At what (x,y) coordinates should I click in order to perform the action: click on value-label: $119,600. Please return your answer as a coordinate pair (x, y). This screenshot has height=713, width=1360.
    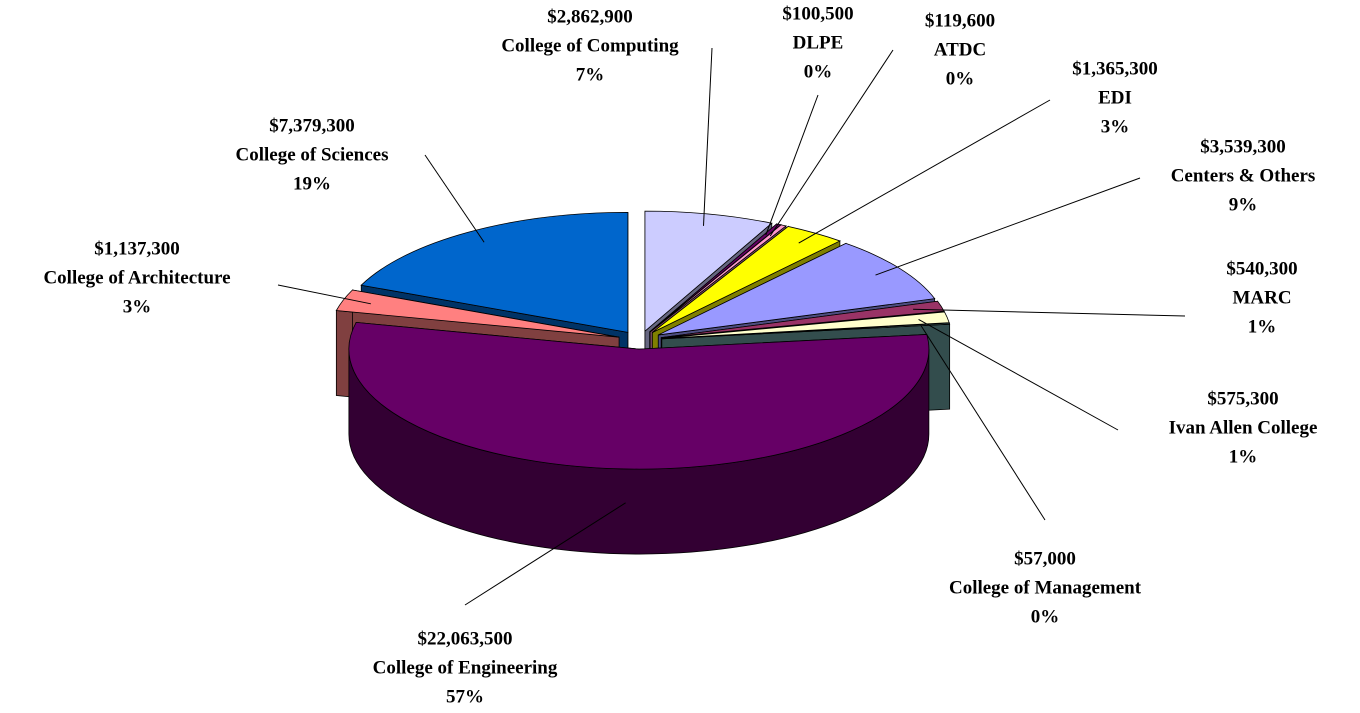
    Looking at the image, I should click on (960, 20).